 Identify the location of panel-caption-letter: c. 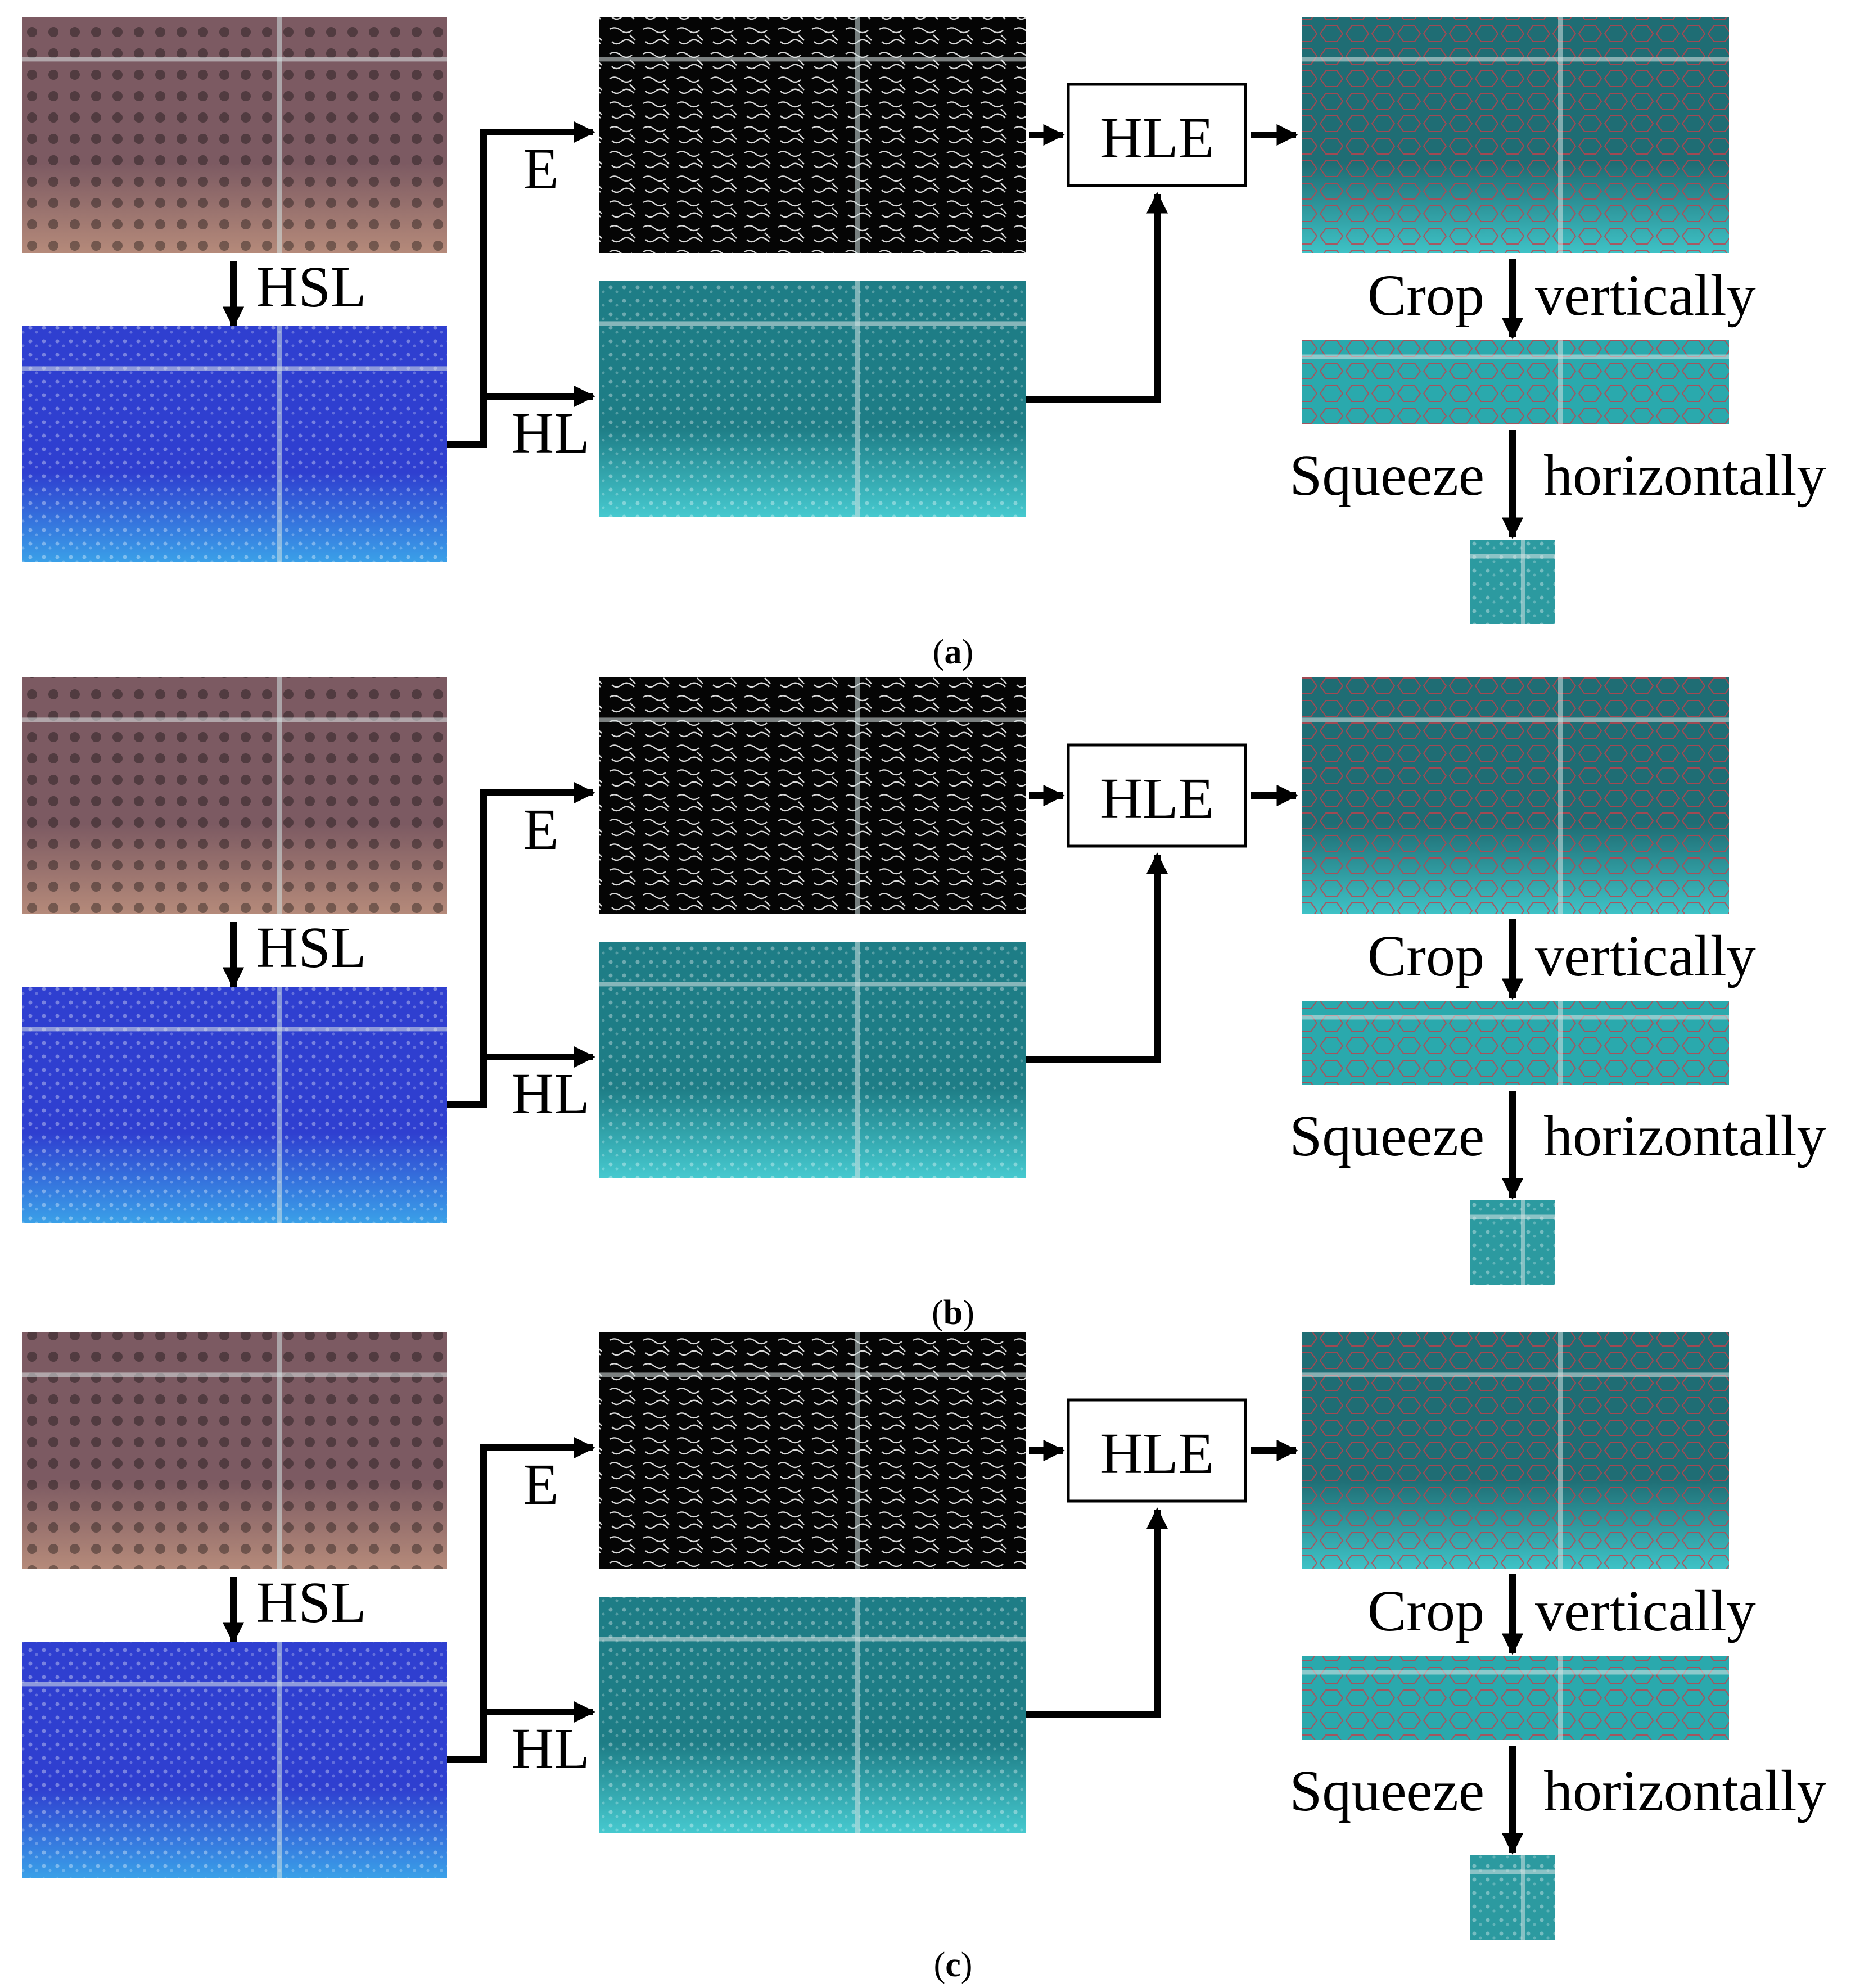
(953, 1965).